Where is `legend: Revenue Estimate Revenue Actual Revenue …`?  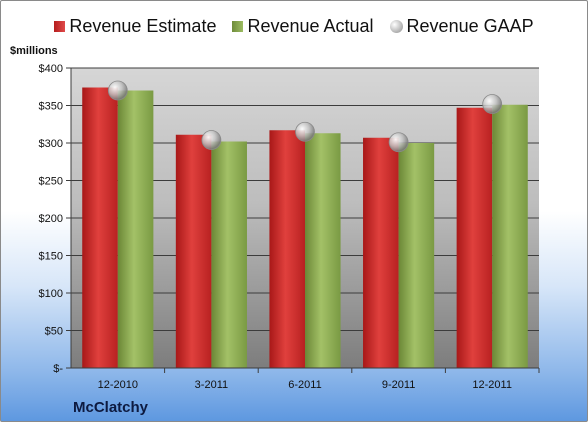
legend: Revenue Estimate Revenue Actual Revenue … is located at coordinates (294, 26).